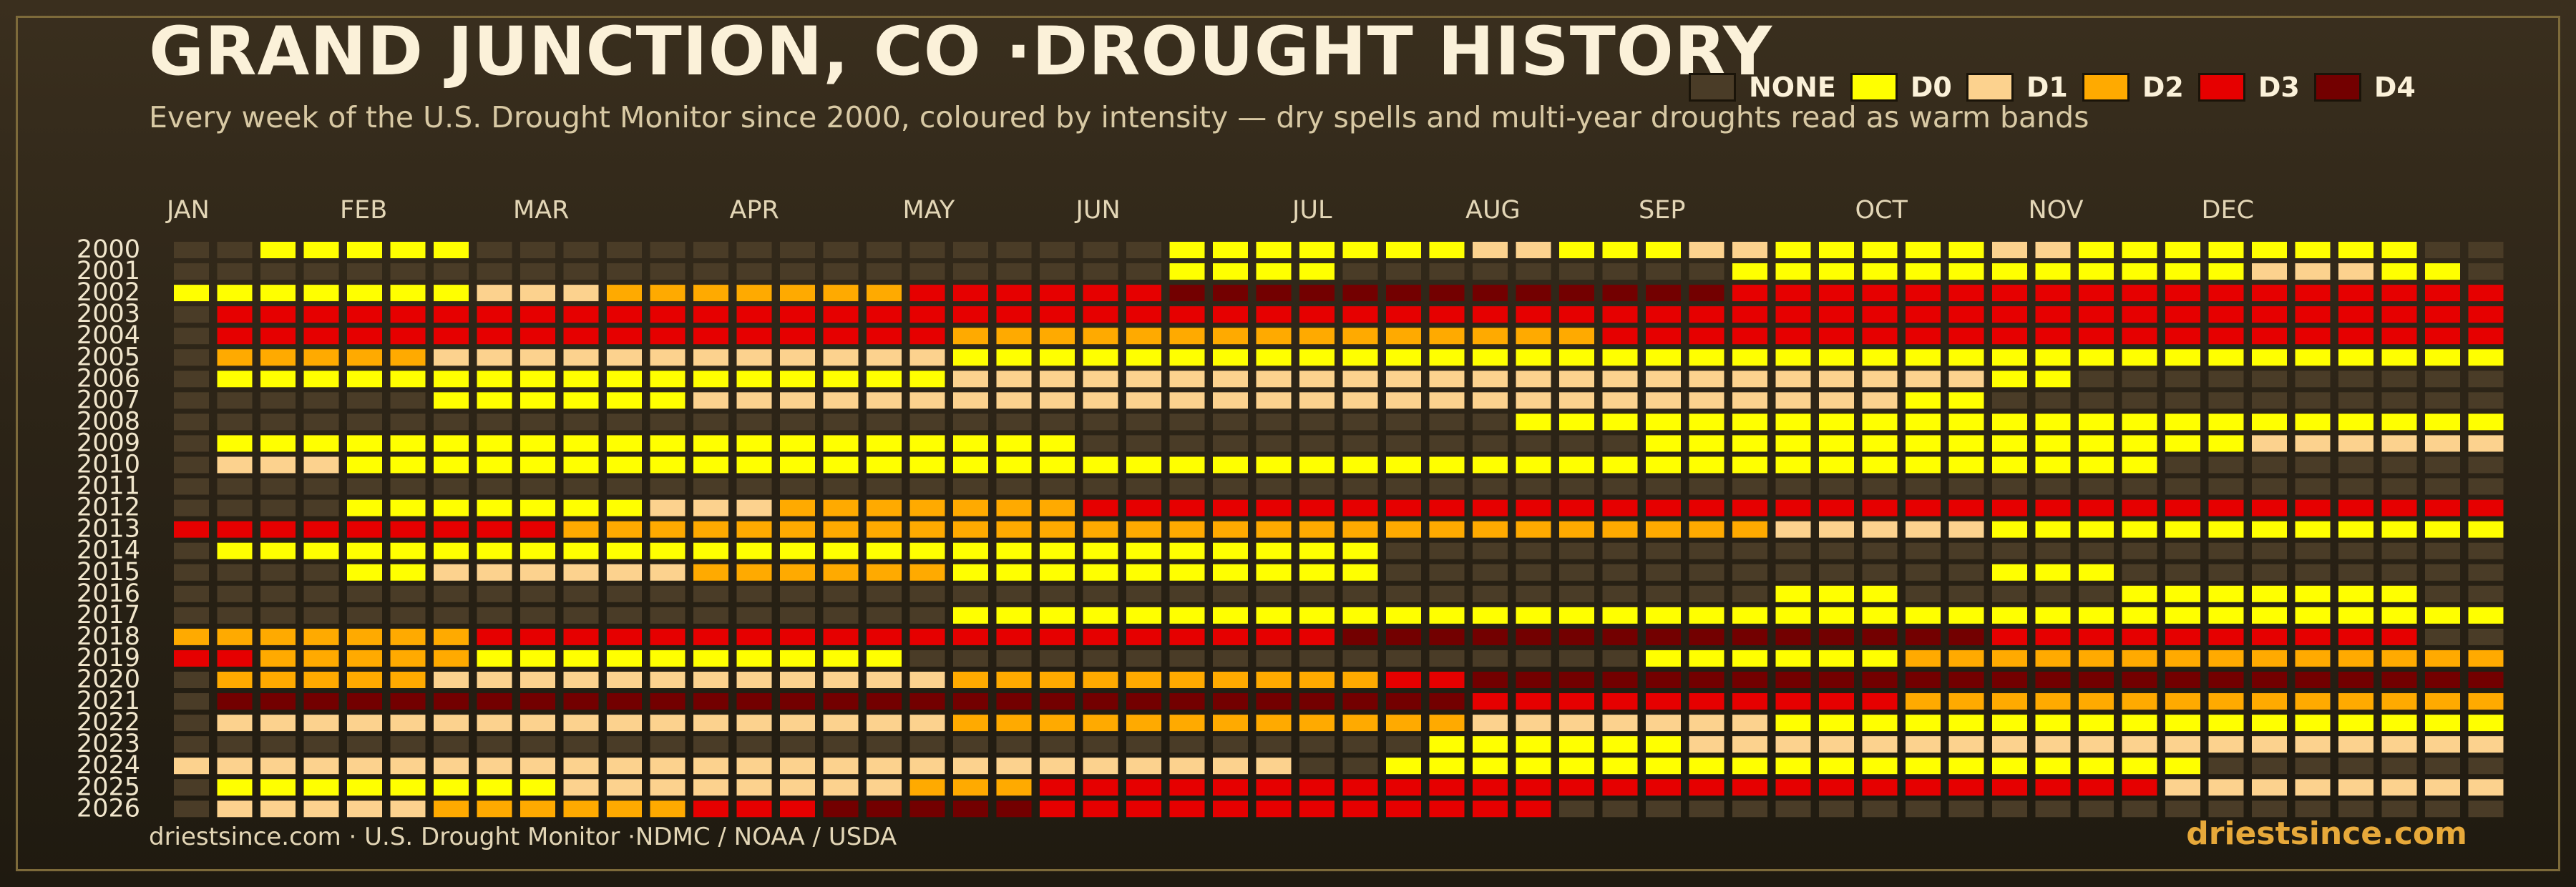 The image size is (2576, 887). What do you see at coordinates (929, 210) in the screenshot?
I see `month-label: MAY` at bounding box center [929, 210].